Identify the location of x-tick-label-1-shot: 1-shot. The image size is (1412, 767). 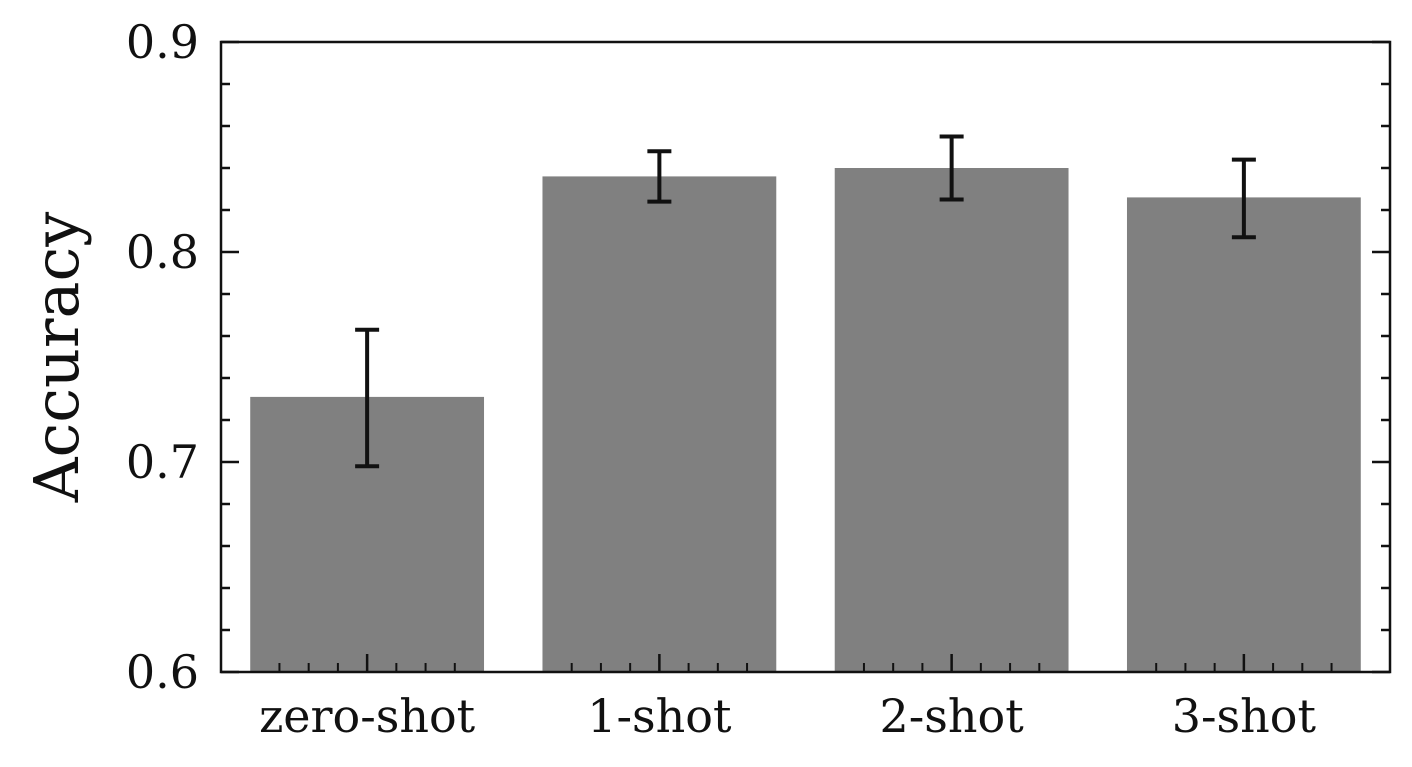
(659, 716).